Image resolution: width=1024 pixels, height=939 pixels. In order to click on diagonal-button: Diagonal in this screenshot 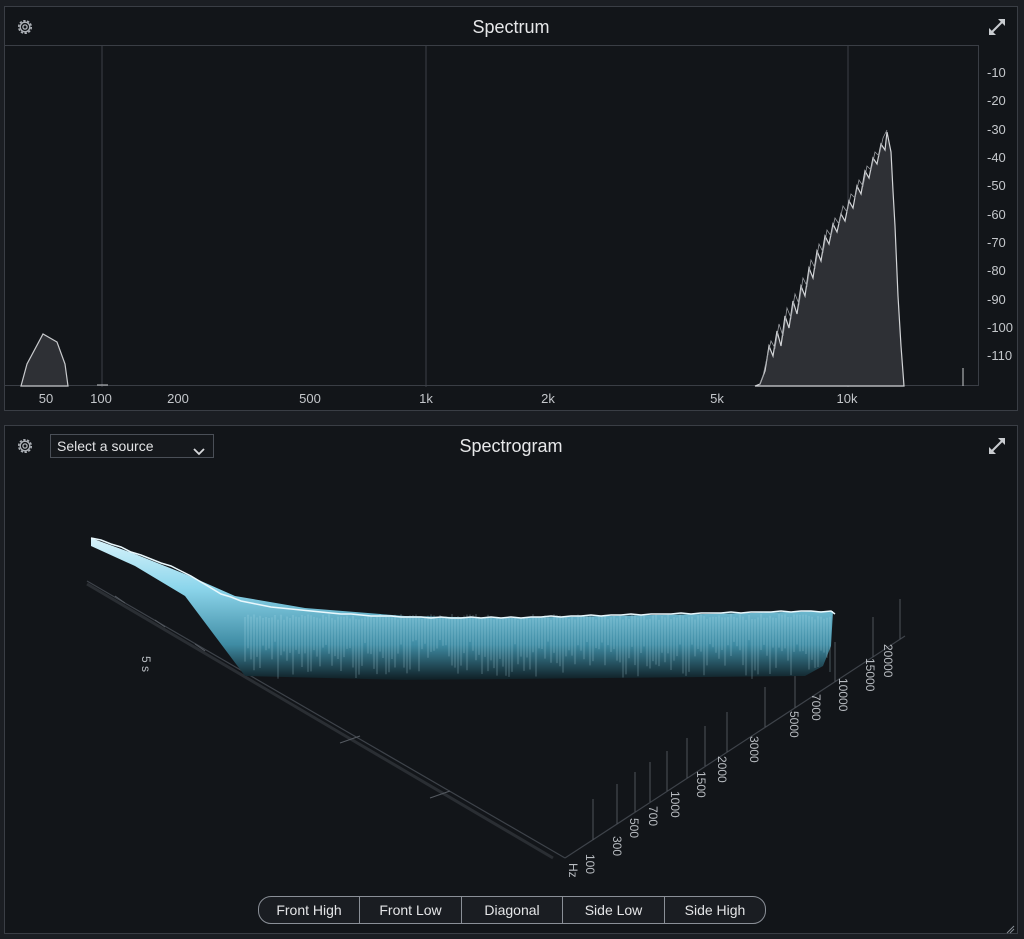, I will do `click(512, 910)`.